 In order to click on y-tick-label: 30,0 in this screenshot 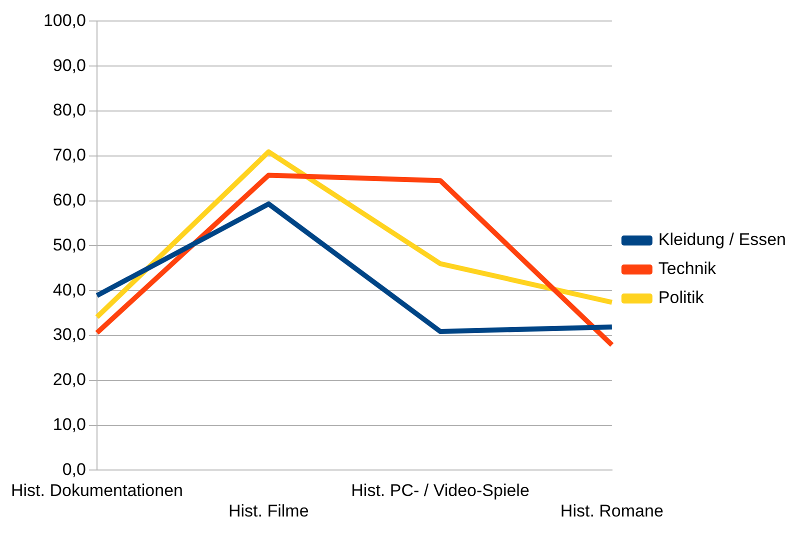, I will do `click(69, 334)`.